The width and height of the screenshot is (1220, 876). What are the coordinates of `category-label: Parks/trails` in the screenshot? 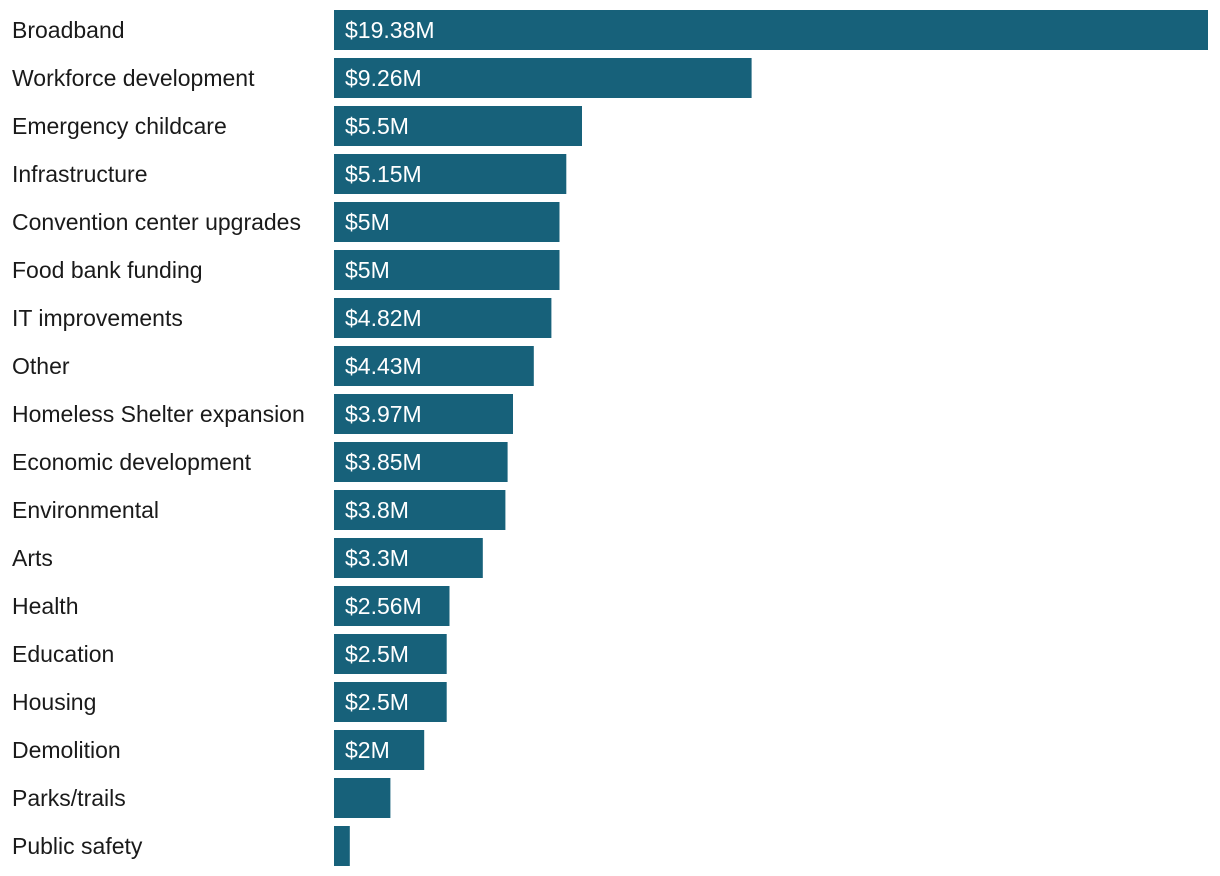 It's located at (69, 798).